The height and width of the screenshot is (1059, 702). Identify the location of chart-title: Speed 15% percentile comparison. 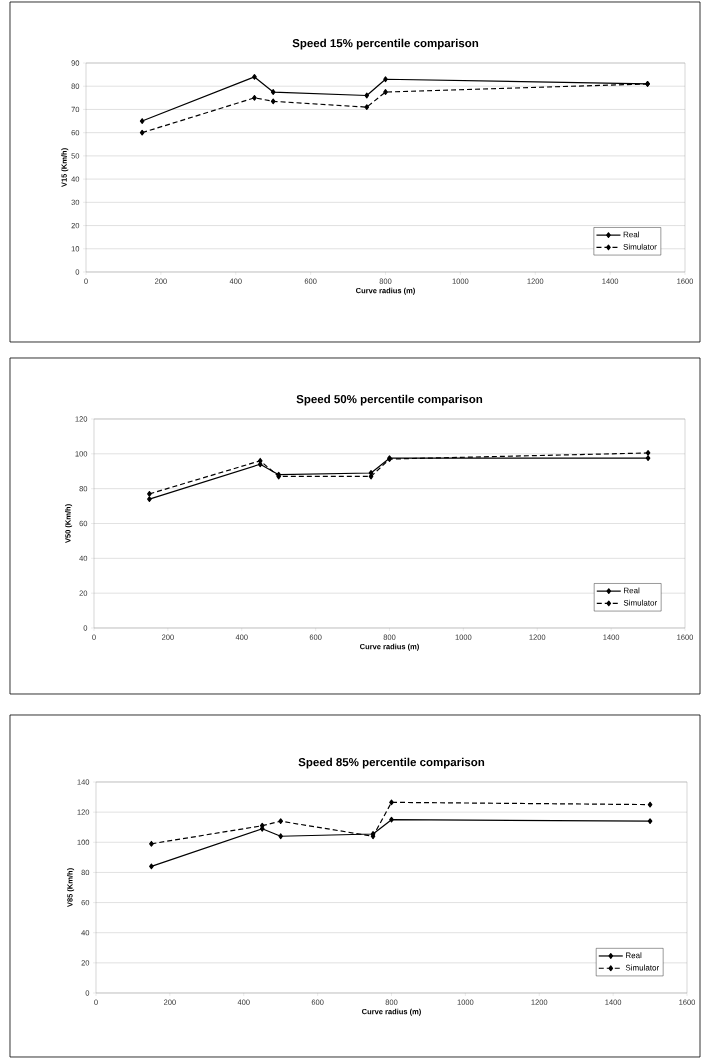
(385, 44).